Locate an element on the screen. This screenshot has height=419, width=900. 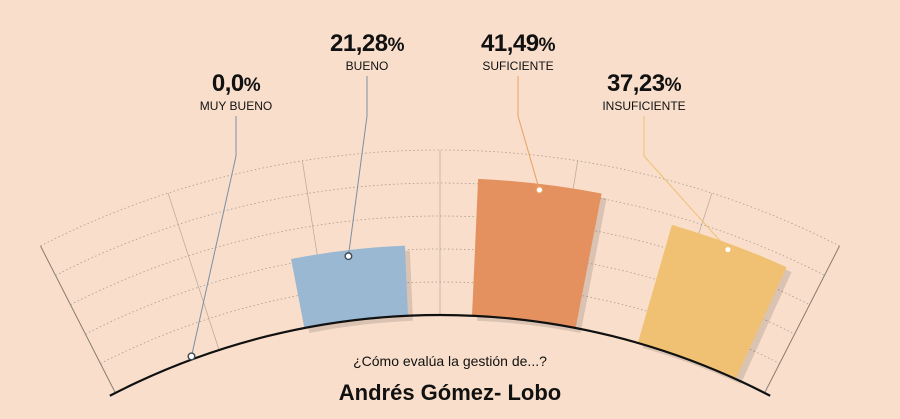
value-label: 0,0% MUY BUENO is located at coordinates (236, 92).